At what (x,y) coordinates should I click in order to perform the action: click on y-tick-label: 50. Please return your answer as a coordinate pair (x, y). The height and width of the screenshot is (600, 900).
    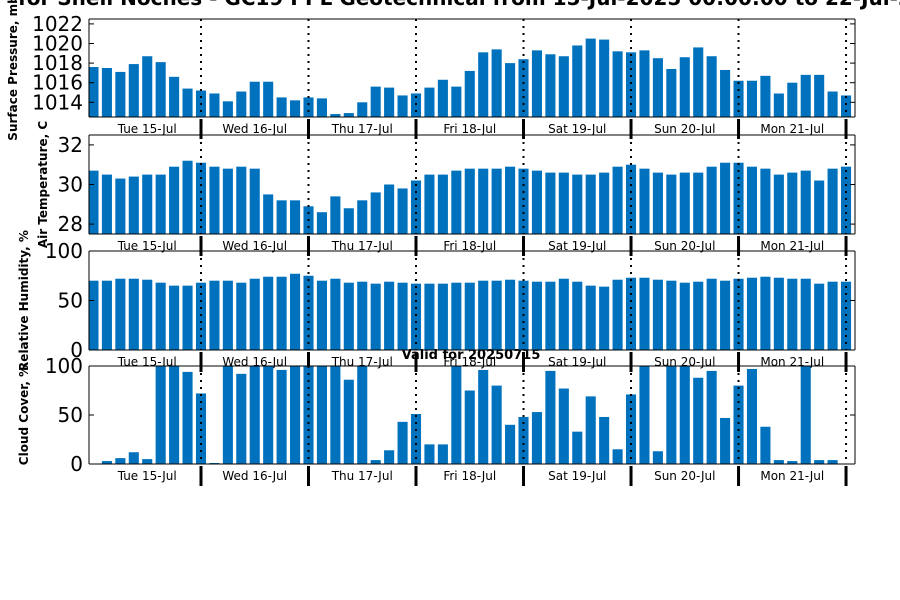
    Looking at the image, I should click on (70, 301).